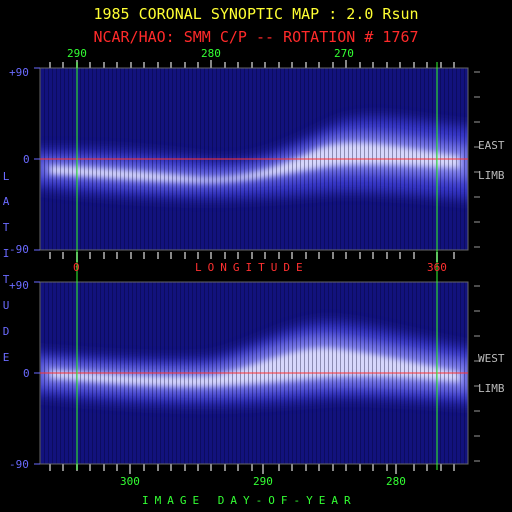  I want to click on west-label: WEST, so click(491, 358).